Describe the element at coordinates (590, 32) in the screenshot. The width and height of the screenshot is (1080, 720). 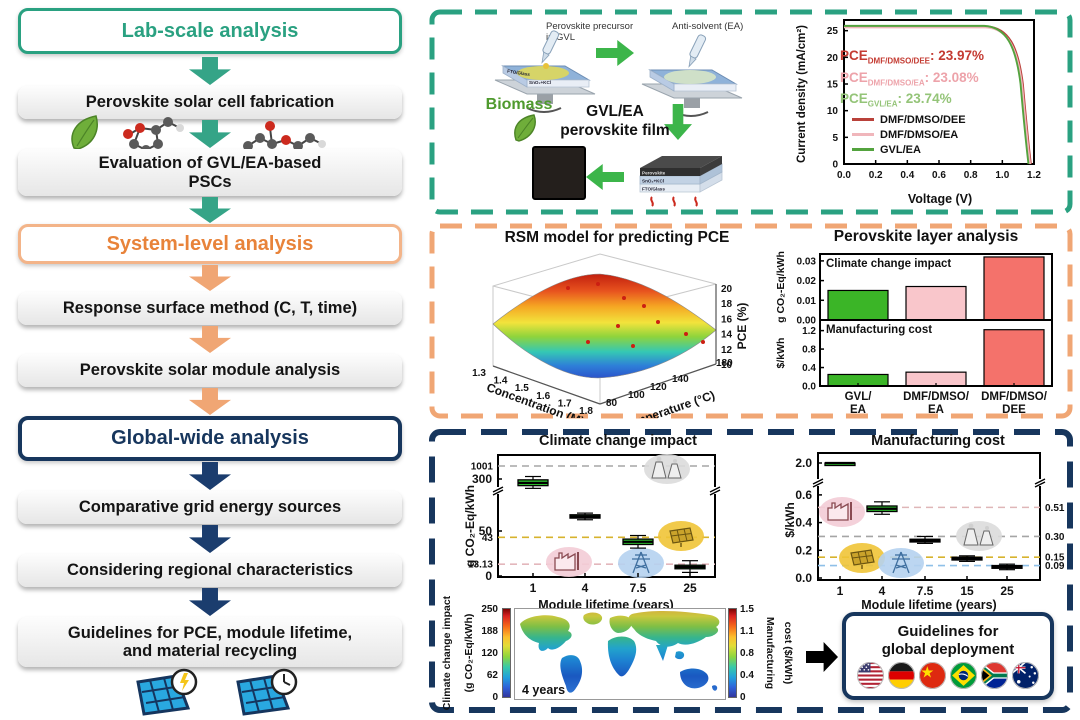
I see `precursor-label: Perovskite precursor in GVL` at that location.